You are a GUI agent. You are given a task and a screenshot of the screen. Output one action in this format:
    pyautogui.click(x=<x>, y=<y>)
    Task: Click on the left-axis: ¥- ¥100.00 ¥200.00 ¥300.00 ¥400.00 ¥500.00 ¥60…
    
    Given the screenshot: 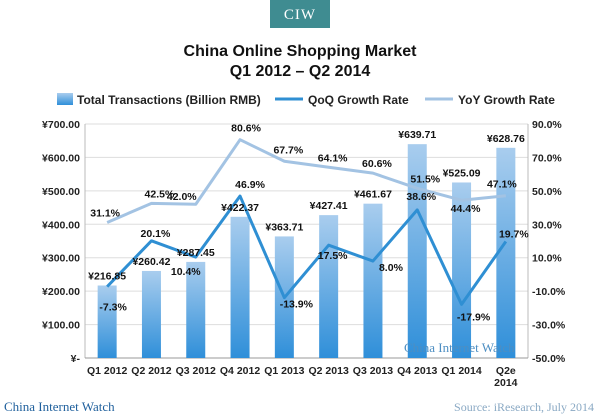 What is the action you would take?
    pyautogui.click(x=61, y=242)
    